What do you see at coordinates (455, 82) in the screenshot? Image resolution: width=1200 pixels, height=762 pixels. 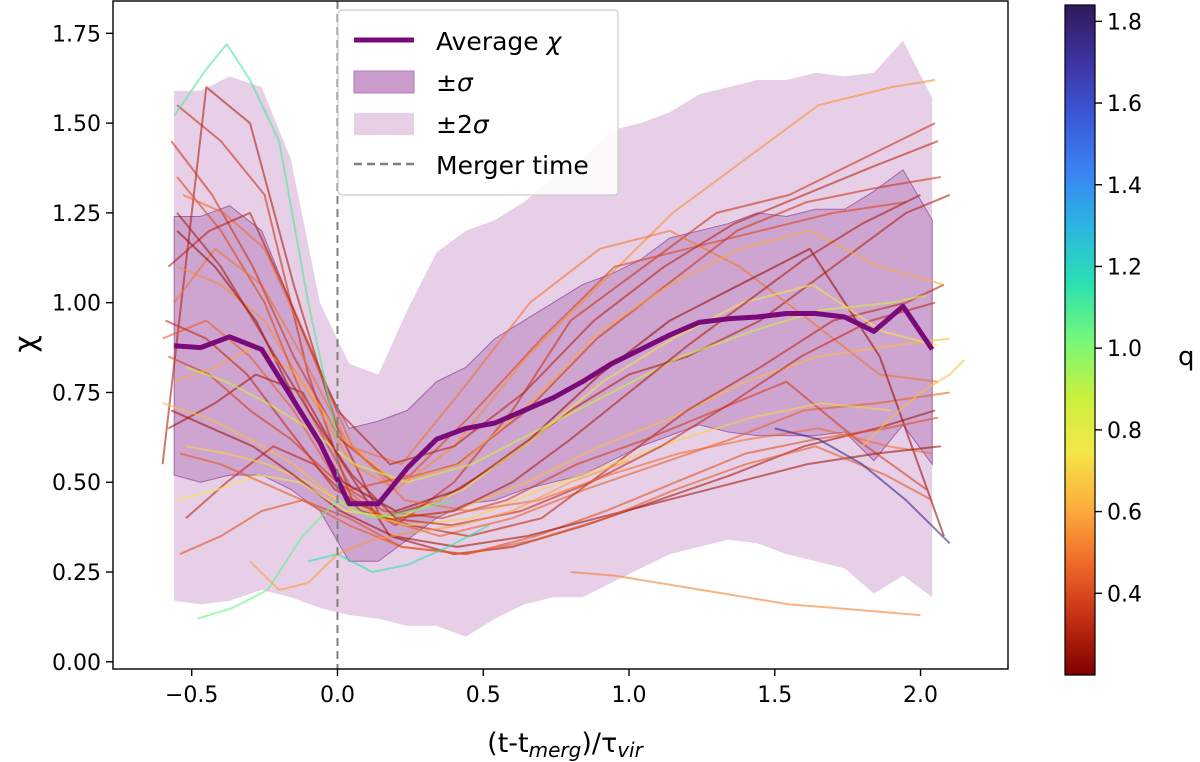 I see `legend-label-sigma: ±σ` at bounding box center [455, 82].